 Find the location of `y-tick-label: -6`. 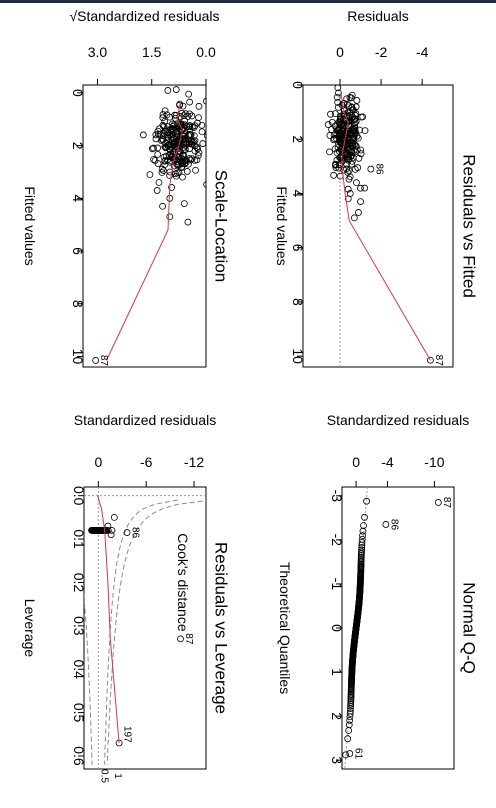

y-tick-label: -6 is located at coordinates (146, 462).